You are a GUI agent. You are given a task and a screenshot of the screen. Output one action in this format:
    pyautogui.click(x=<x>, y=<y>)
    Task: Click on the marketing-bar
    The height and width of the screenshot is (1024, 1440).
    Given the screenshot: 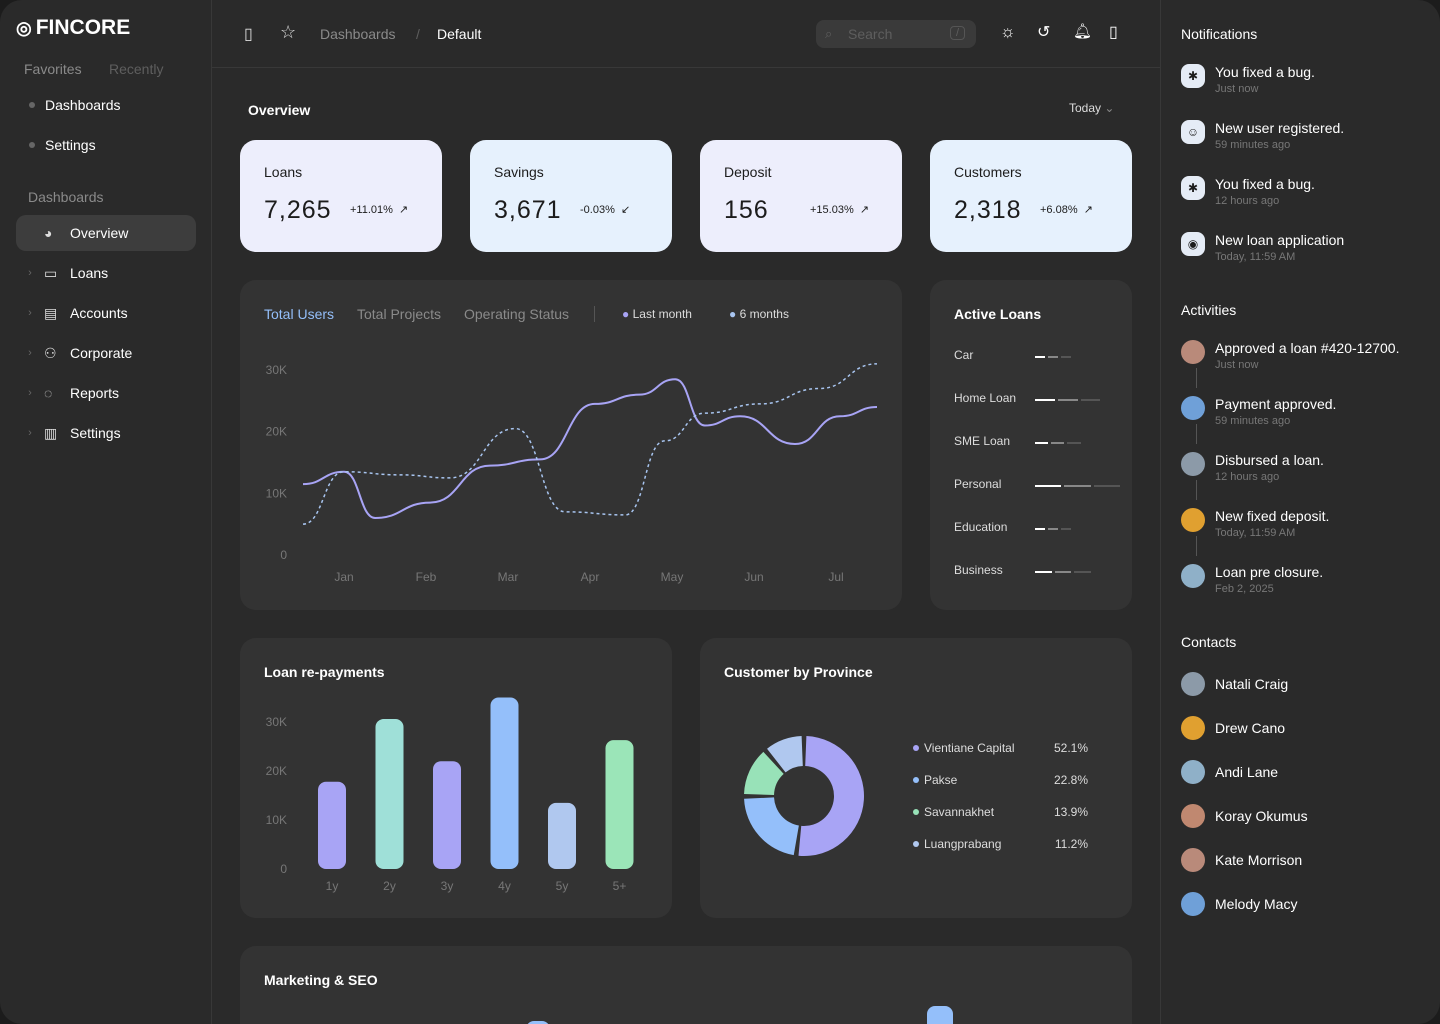 What is the action you would take?
    pyautogui.click(x=538, y=1022)
    